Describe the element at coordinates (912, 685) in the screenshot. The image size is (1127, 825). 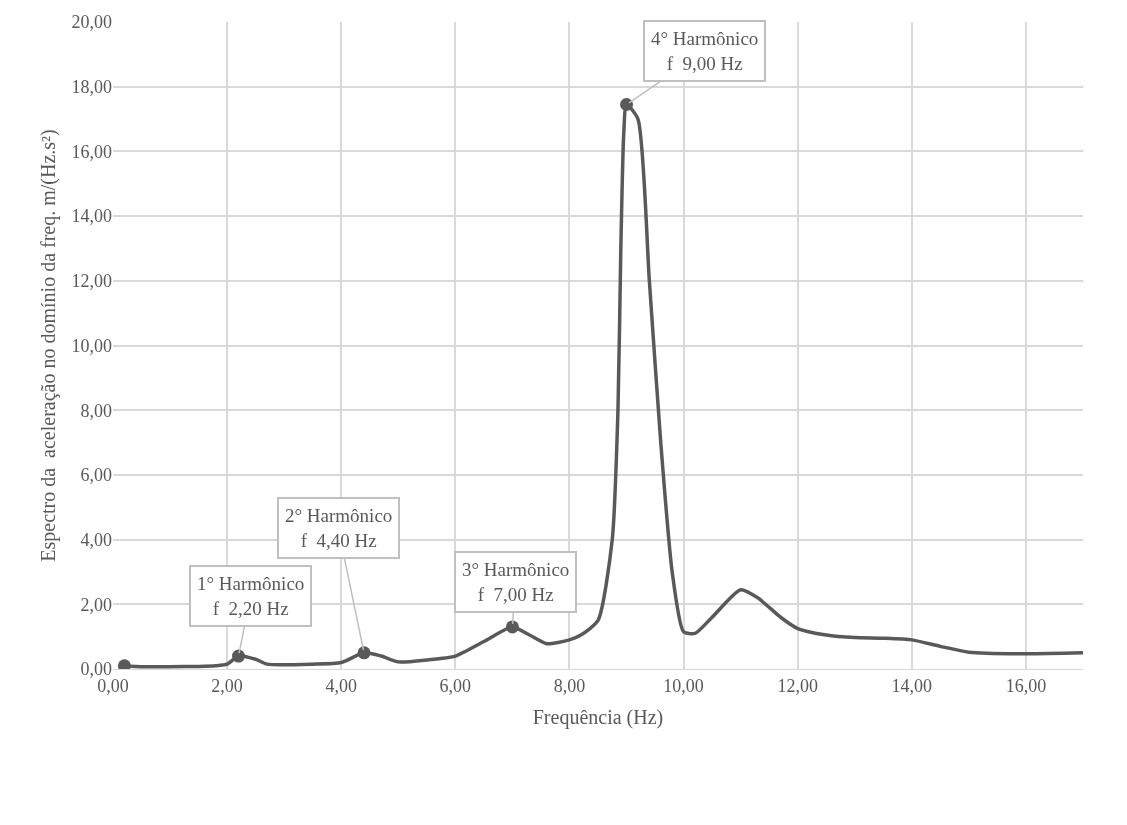
I see `x-tick-label: 14,00` at that location.